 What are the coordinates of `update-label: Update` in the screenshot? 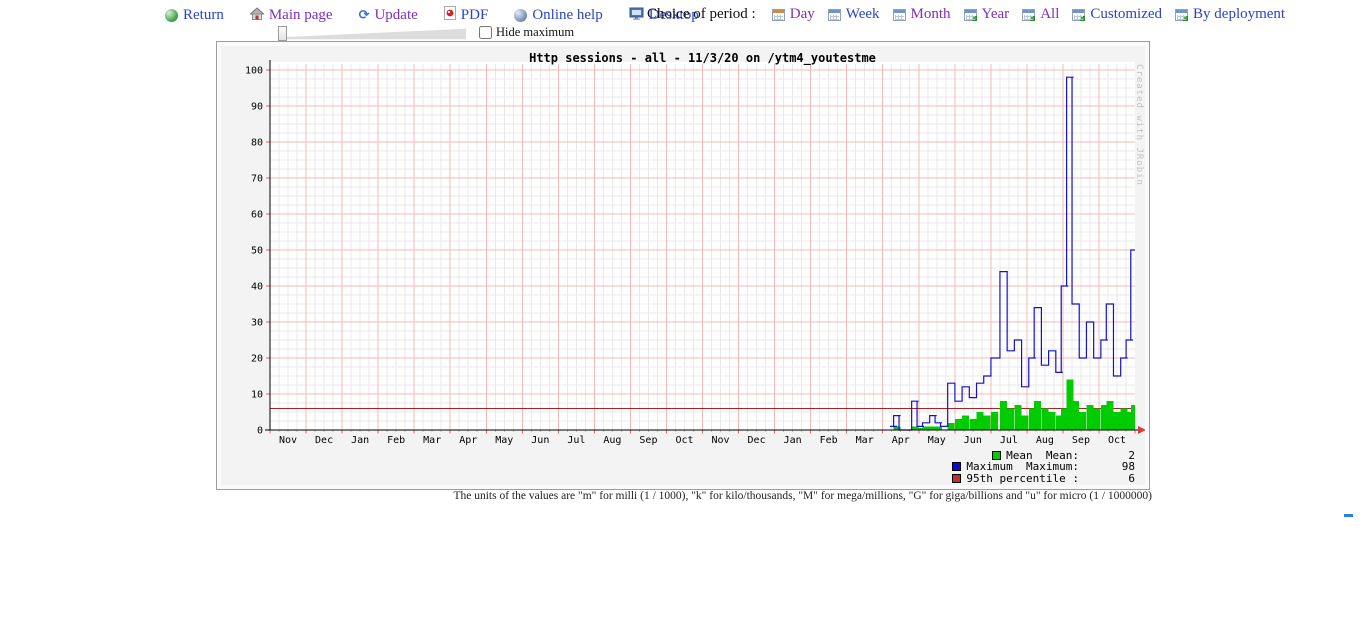 It's located at (396, 15).